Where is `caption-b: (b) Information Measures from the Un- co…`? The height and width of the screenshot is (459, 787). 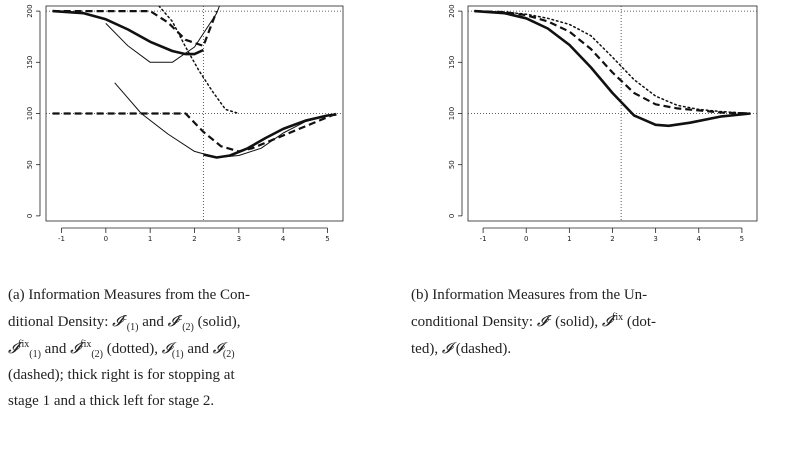 caption-b: (b) Information Measures from the Un- co… is located at coordinates (596, 322).